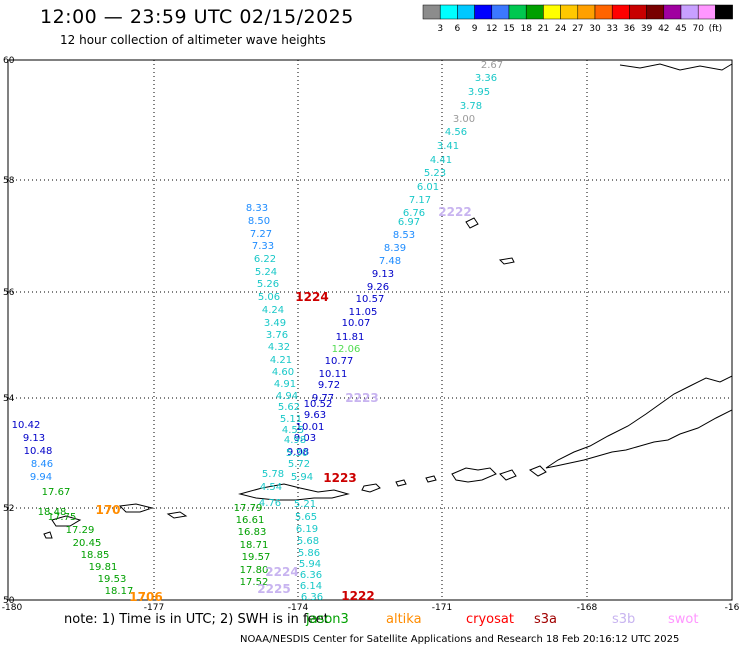 The width and height of the screenshot is (740, 650). Describe the element at coordinates (440, 29) in the screenshot. I see `legend-label: 3` at that location.